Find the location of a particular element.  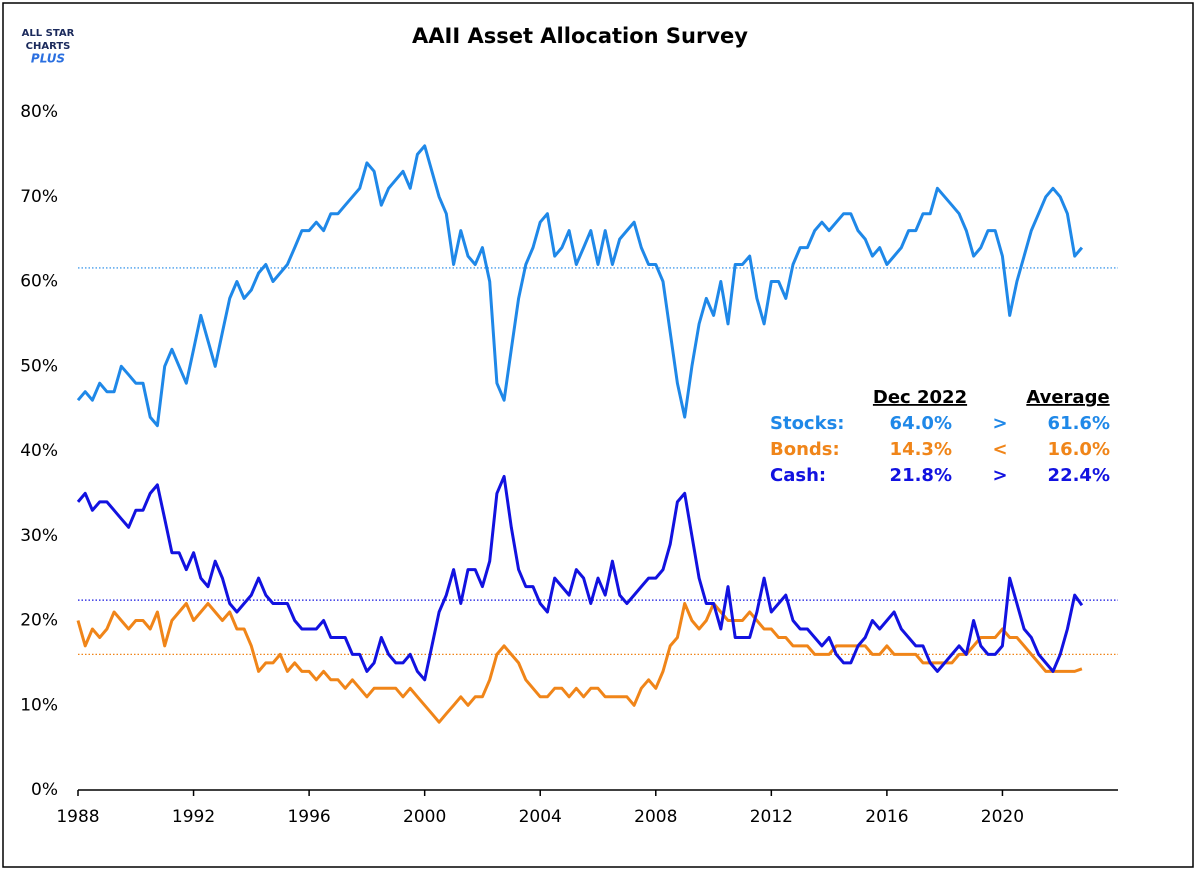

average-value: 61.6% is located at coordinates (1079, 423).